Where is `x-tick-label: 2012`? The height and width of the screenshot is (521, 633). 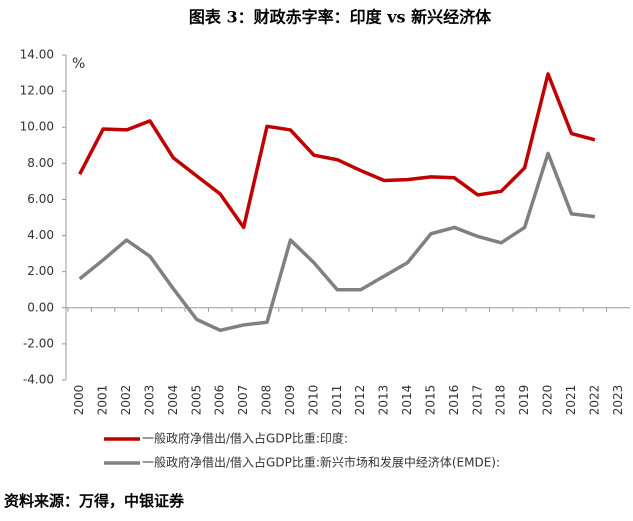 x-tick-label: 2012 is located at coordinates (360, 400).